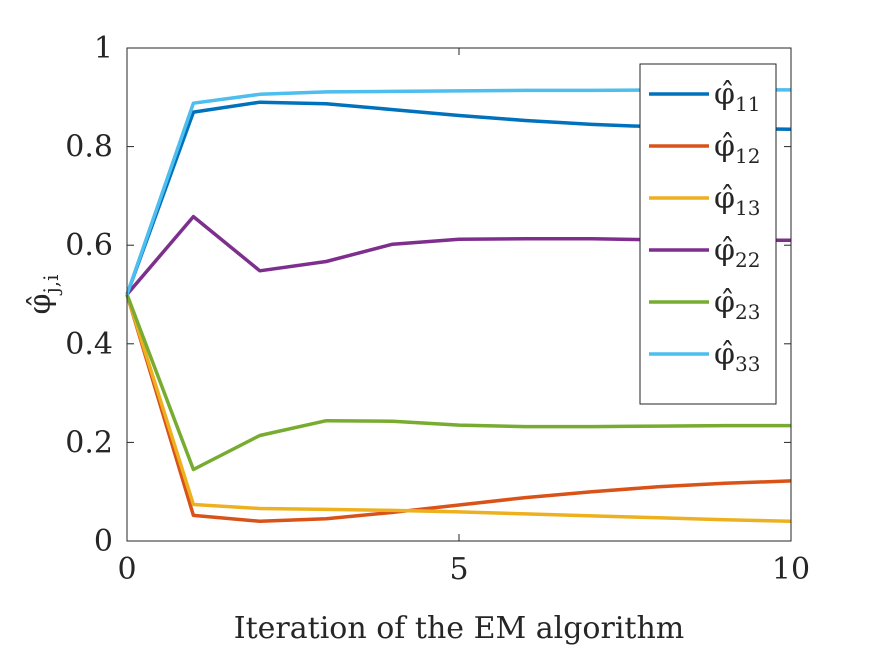  What do you see at coordinates (89, 245) in the screenshot?
I see `y-tick-label: 0.6` at bounding box center [89, 245].